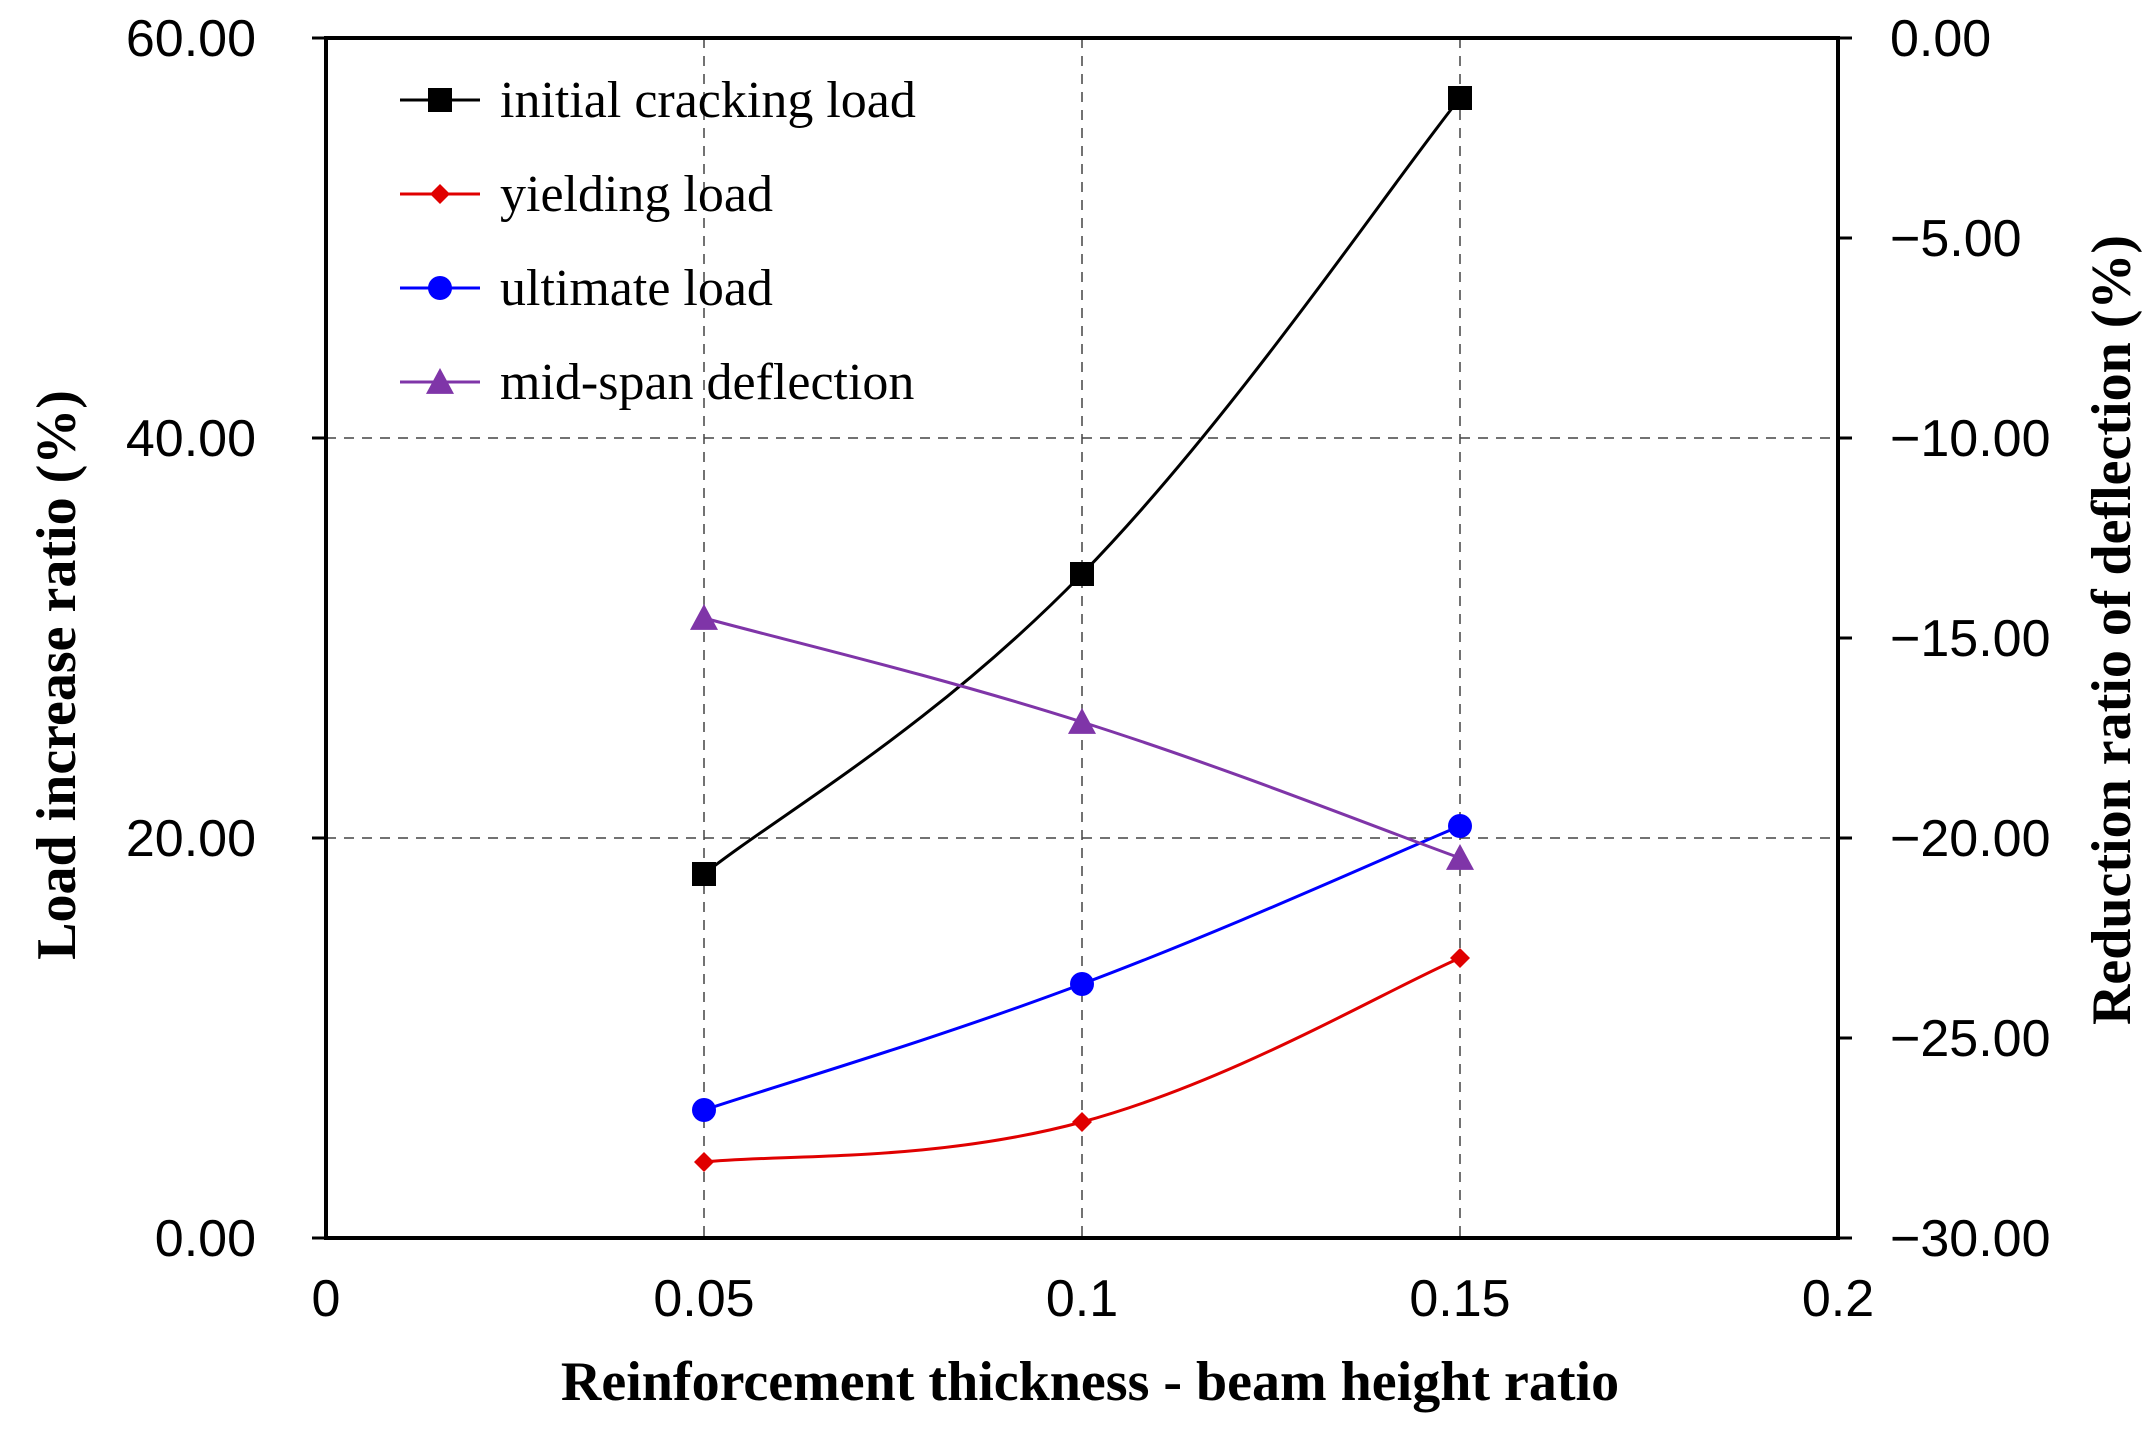 This screenshot has width=2154, height=1440. Describe the element at coordinates (1838, 1299) in the screenshot. I see `x-tick-label: 0.2` at that location.